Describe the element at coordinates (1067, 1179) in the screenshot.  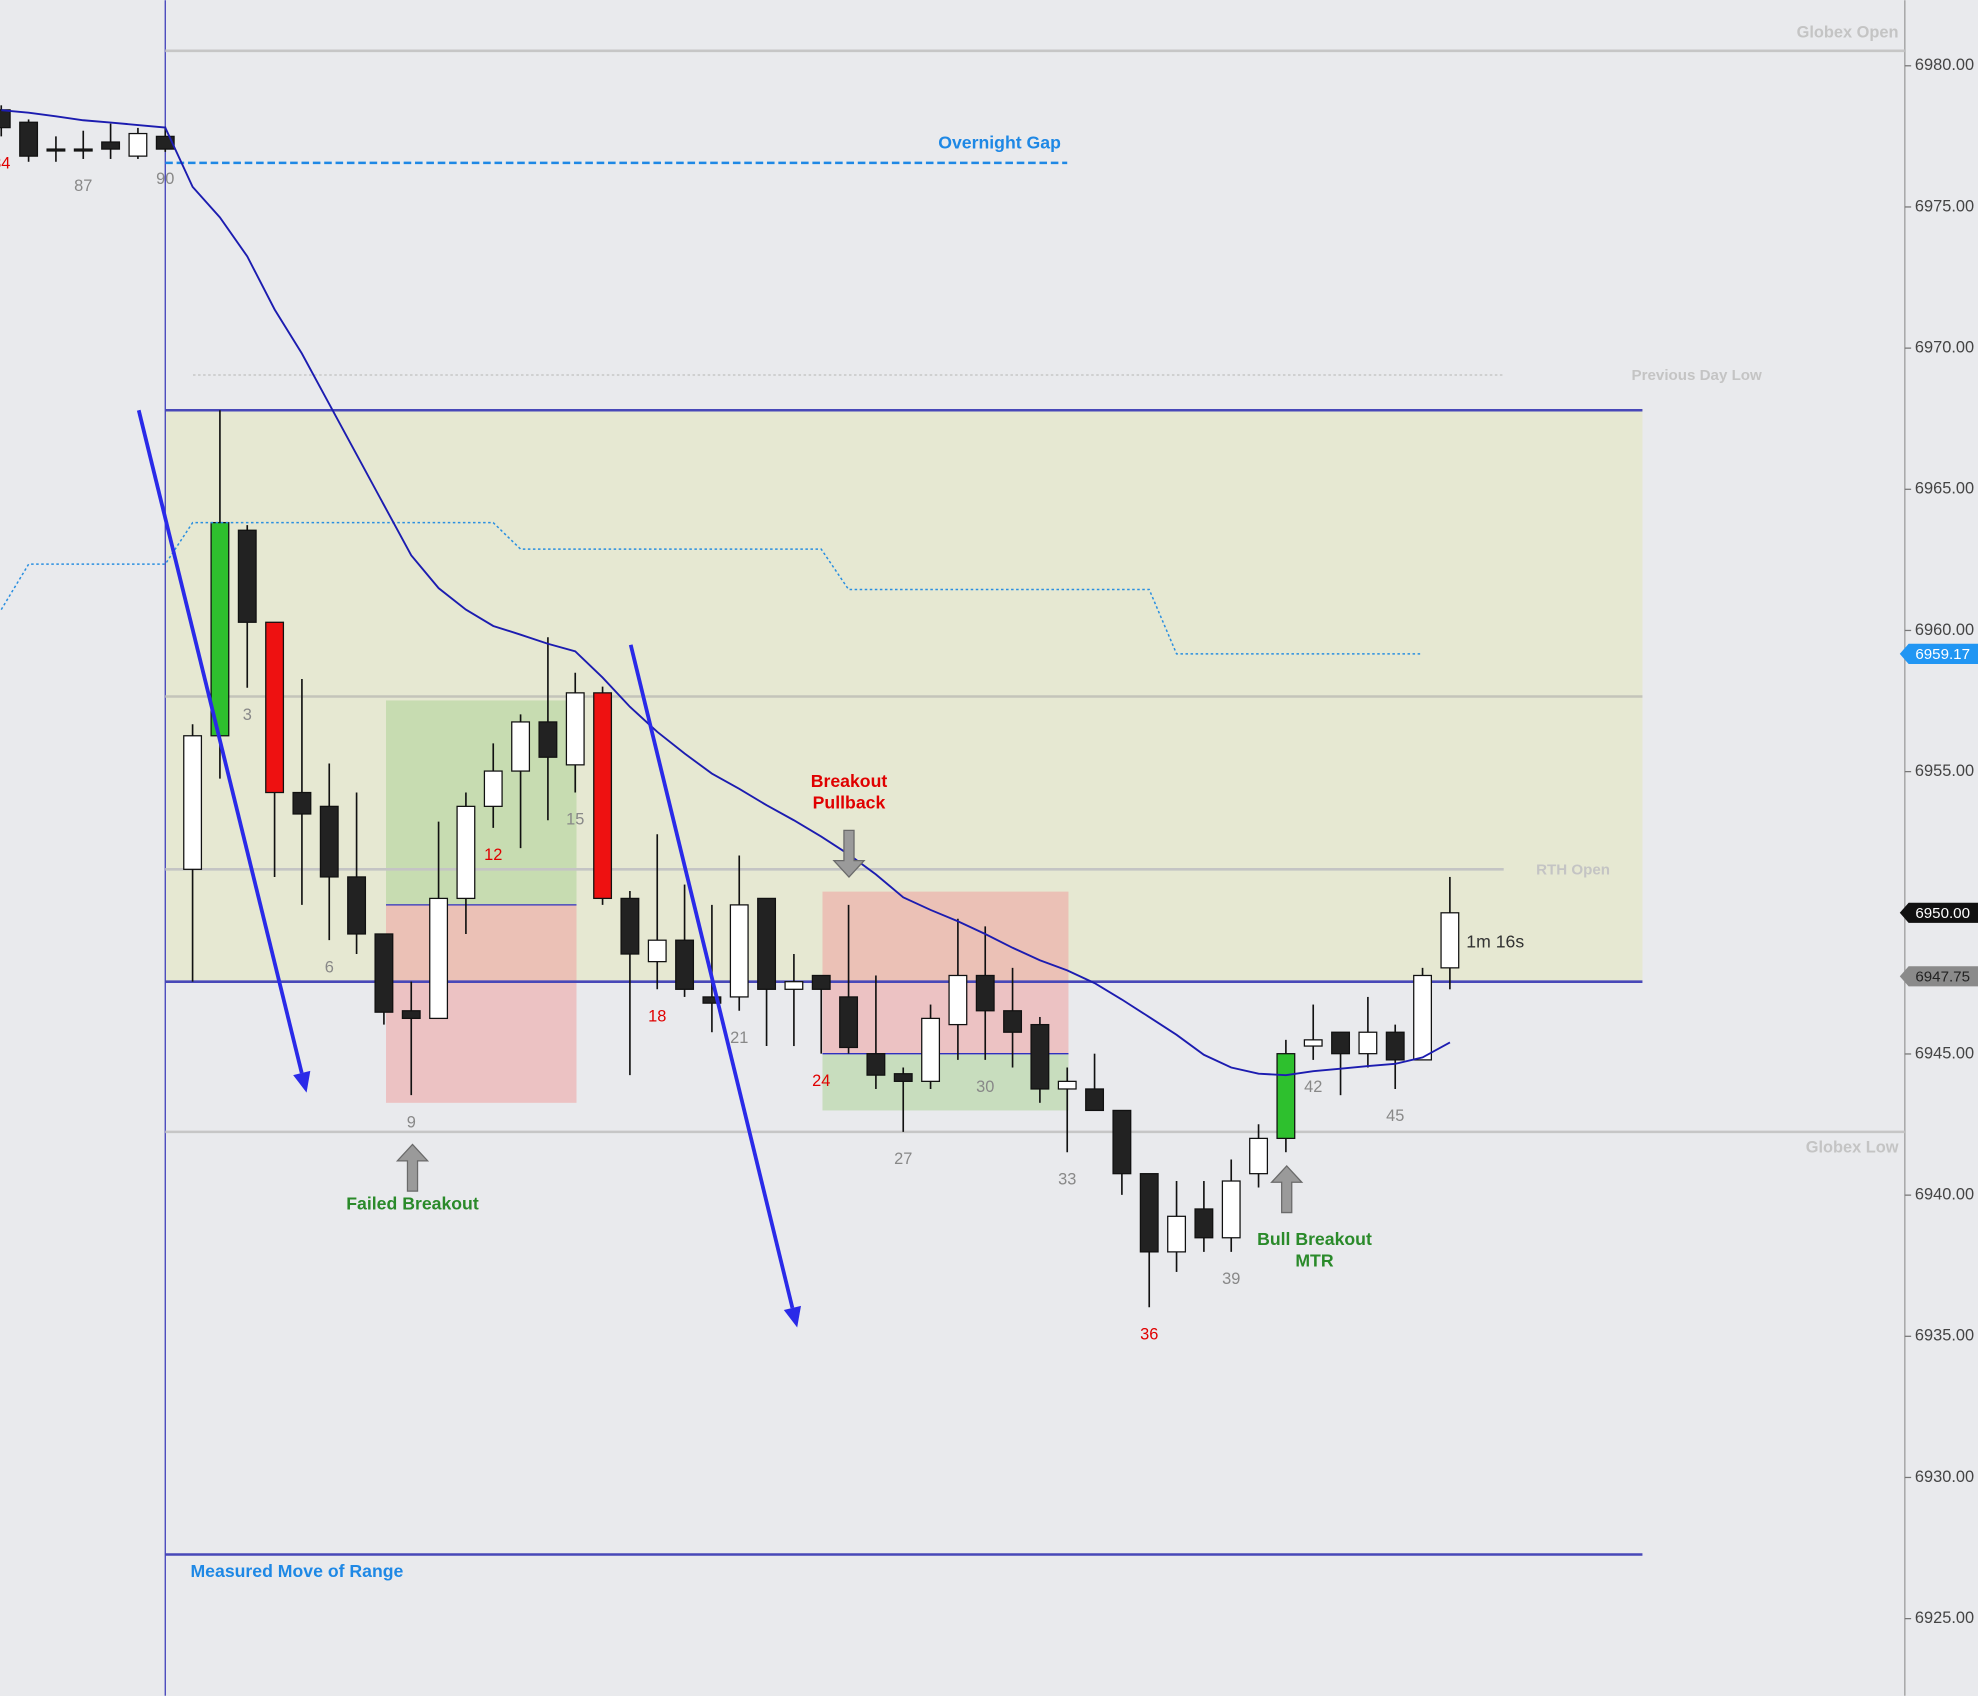
I see `bar-label: 33` at that location.